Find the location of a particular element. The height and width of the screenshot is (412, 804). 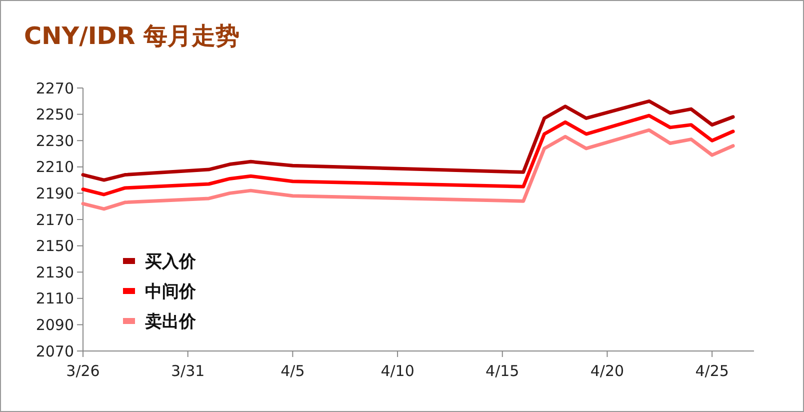

y-tick-label: 2110 is located at coordinates (55, 299).